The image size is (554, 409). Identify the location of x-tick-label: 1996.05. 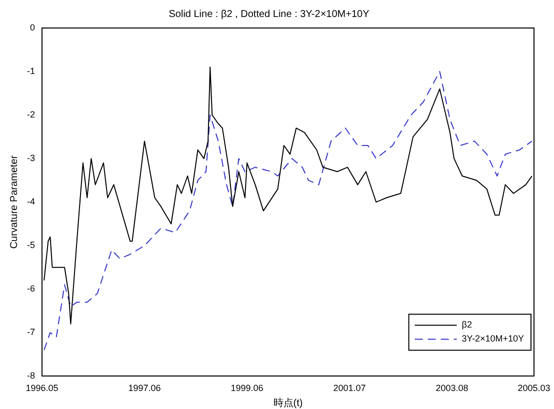
(42, 388).